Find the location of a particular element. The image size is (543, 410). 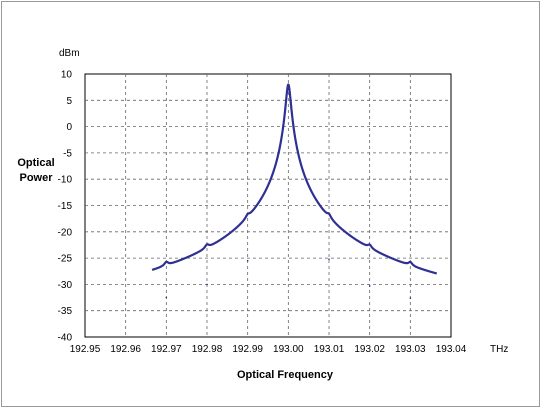

y-tick-label: -40 is located at coordinates (65, 338).